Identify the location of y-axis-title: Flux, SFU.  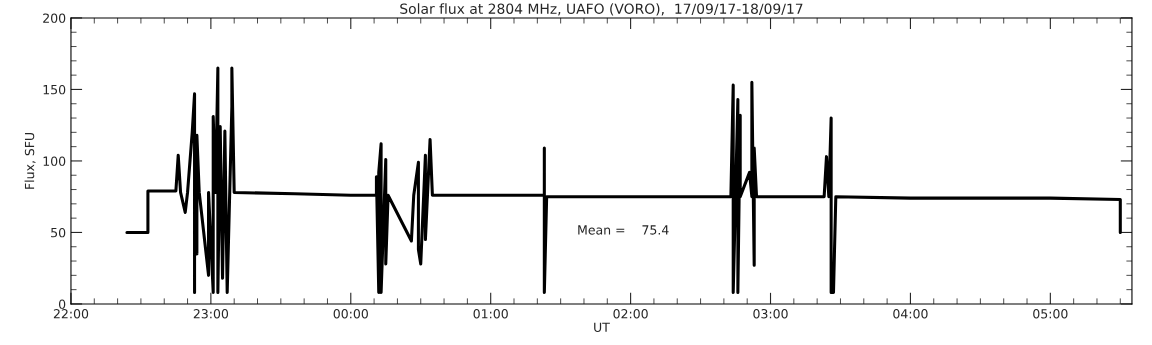
(30, 160).